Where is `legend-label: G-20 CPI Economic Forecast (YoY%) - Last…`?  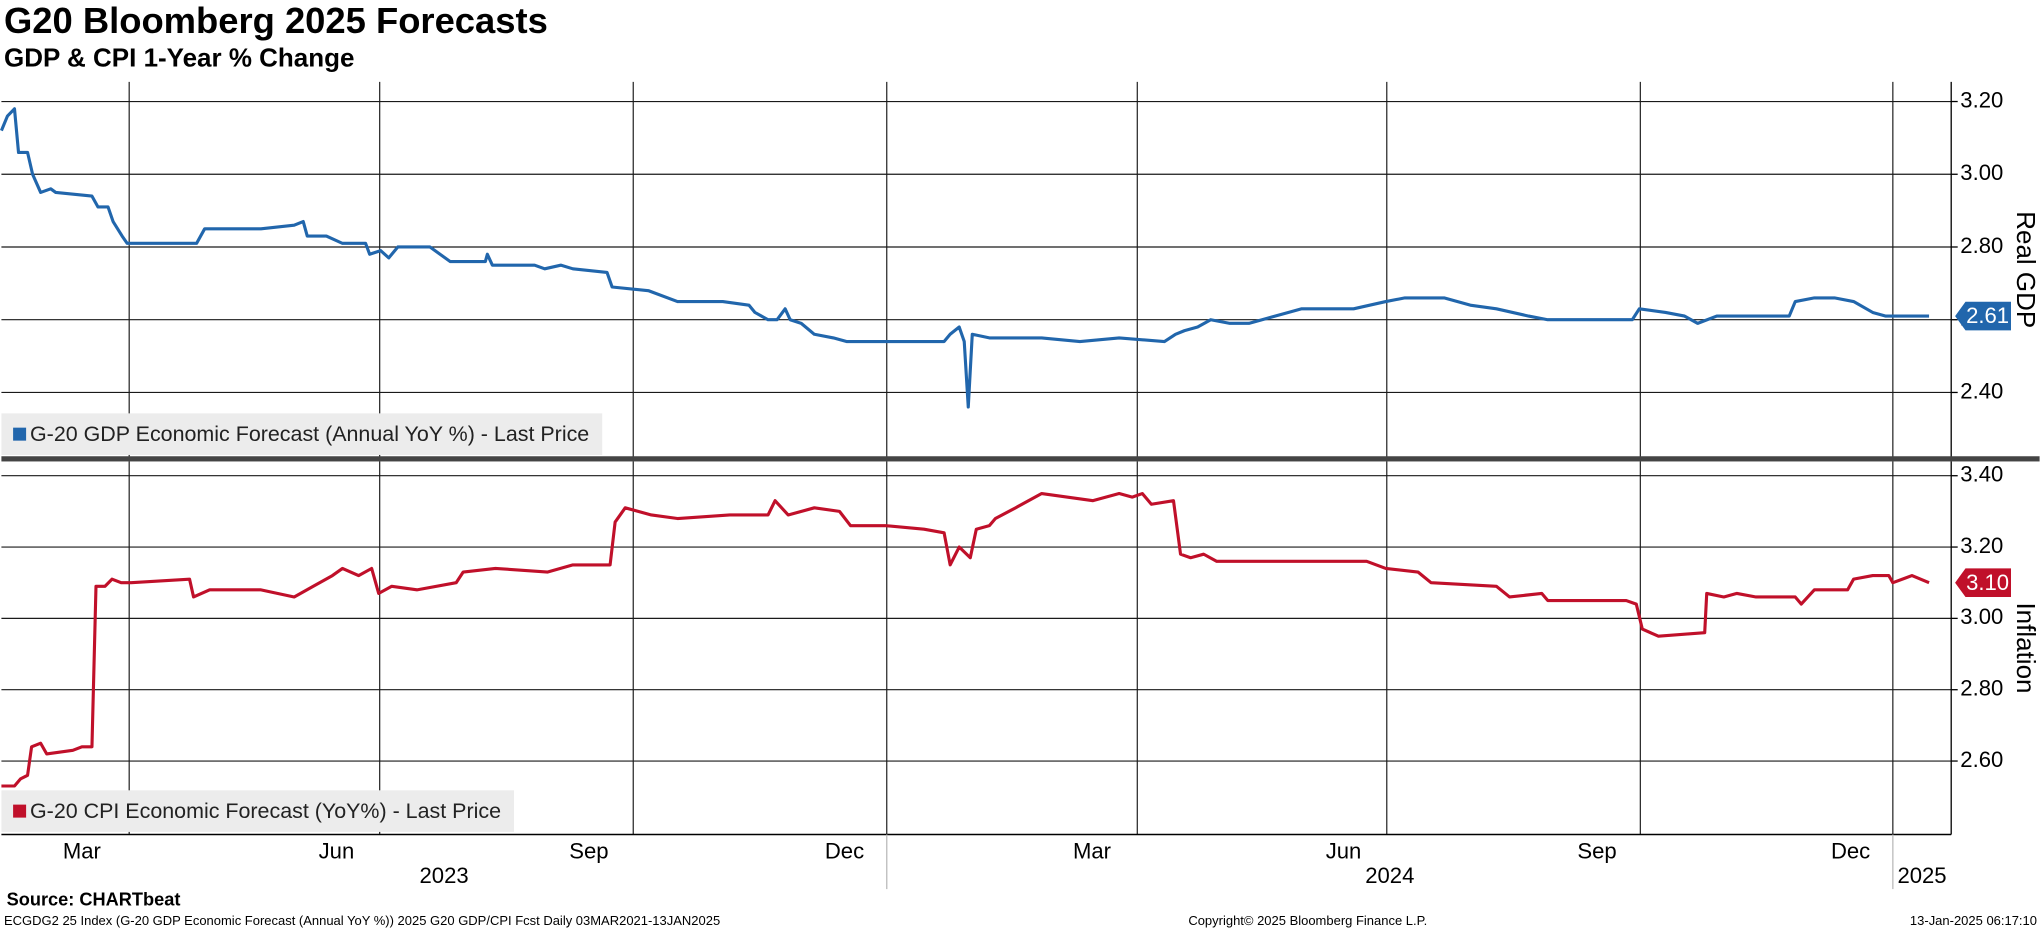 legend-label: G-20 CPI Economic Forecast (YoY%) - Last… is located at coordinates (265, 811).